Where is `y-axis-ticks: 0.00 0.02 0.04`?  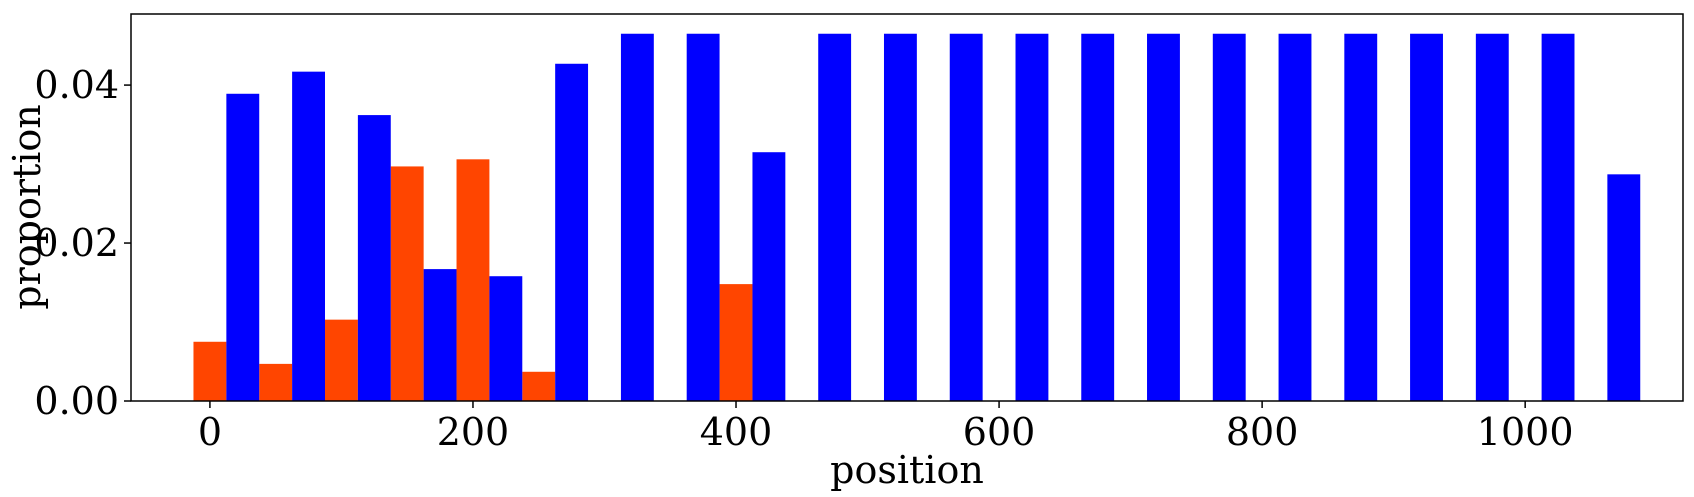
y-axis-ticks: 0.00 0.02 0.04 is located at coordinates (82, 243).